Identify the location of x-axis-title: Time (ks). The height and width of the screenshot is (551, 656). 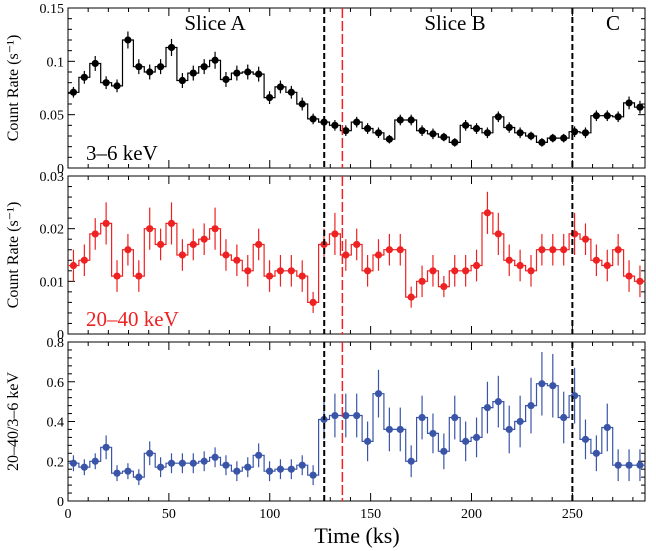
(356, 535).